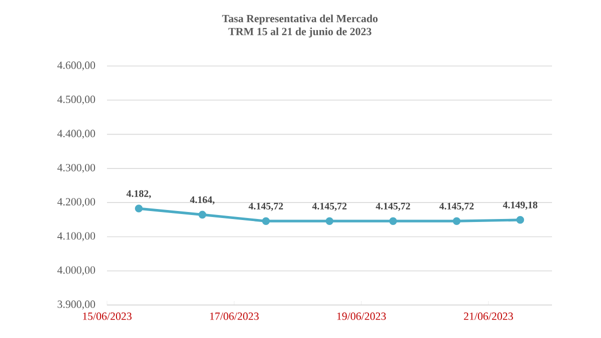 This screenshot has height=338, width=601. I want to click on data-label: 4.182,, so click(138, 194).